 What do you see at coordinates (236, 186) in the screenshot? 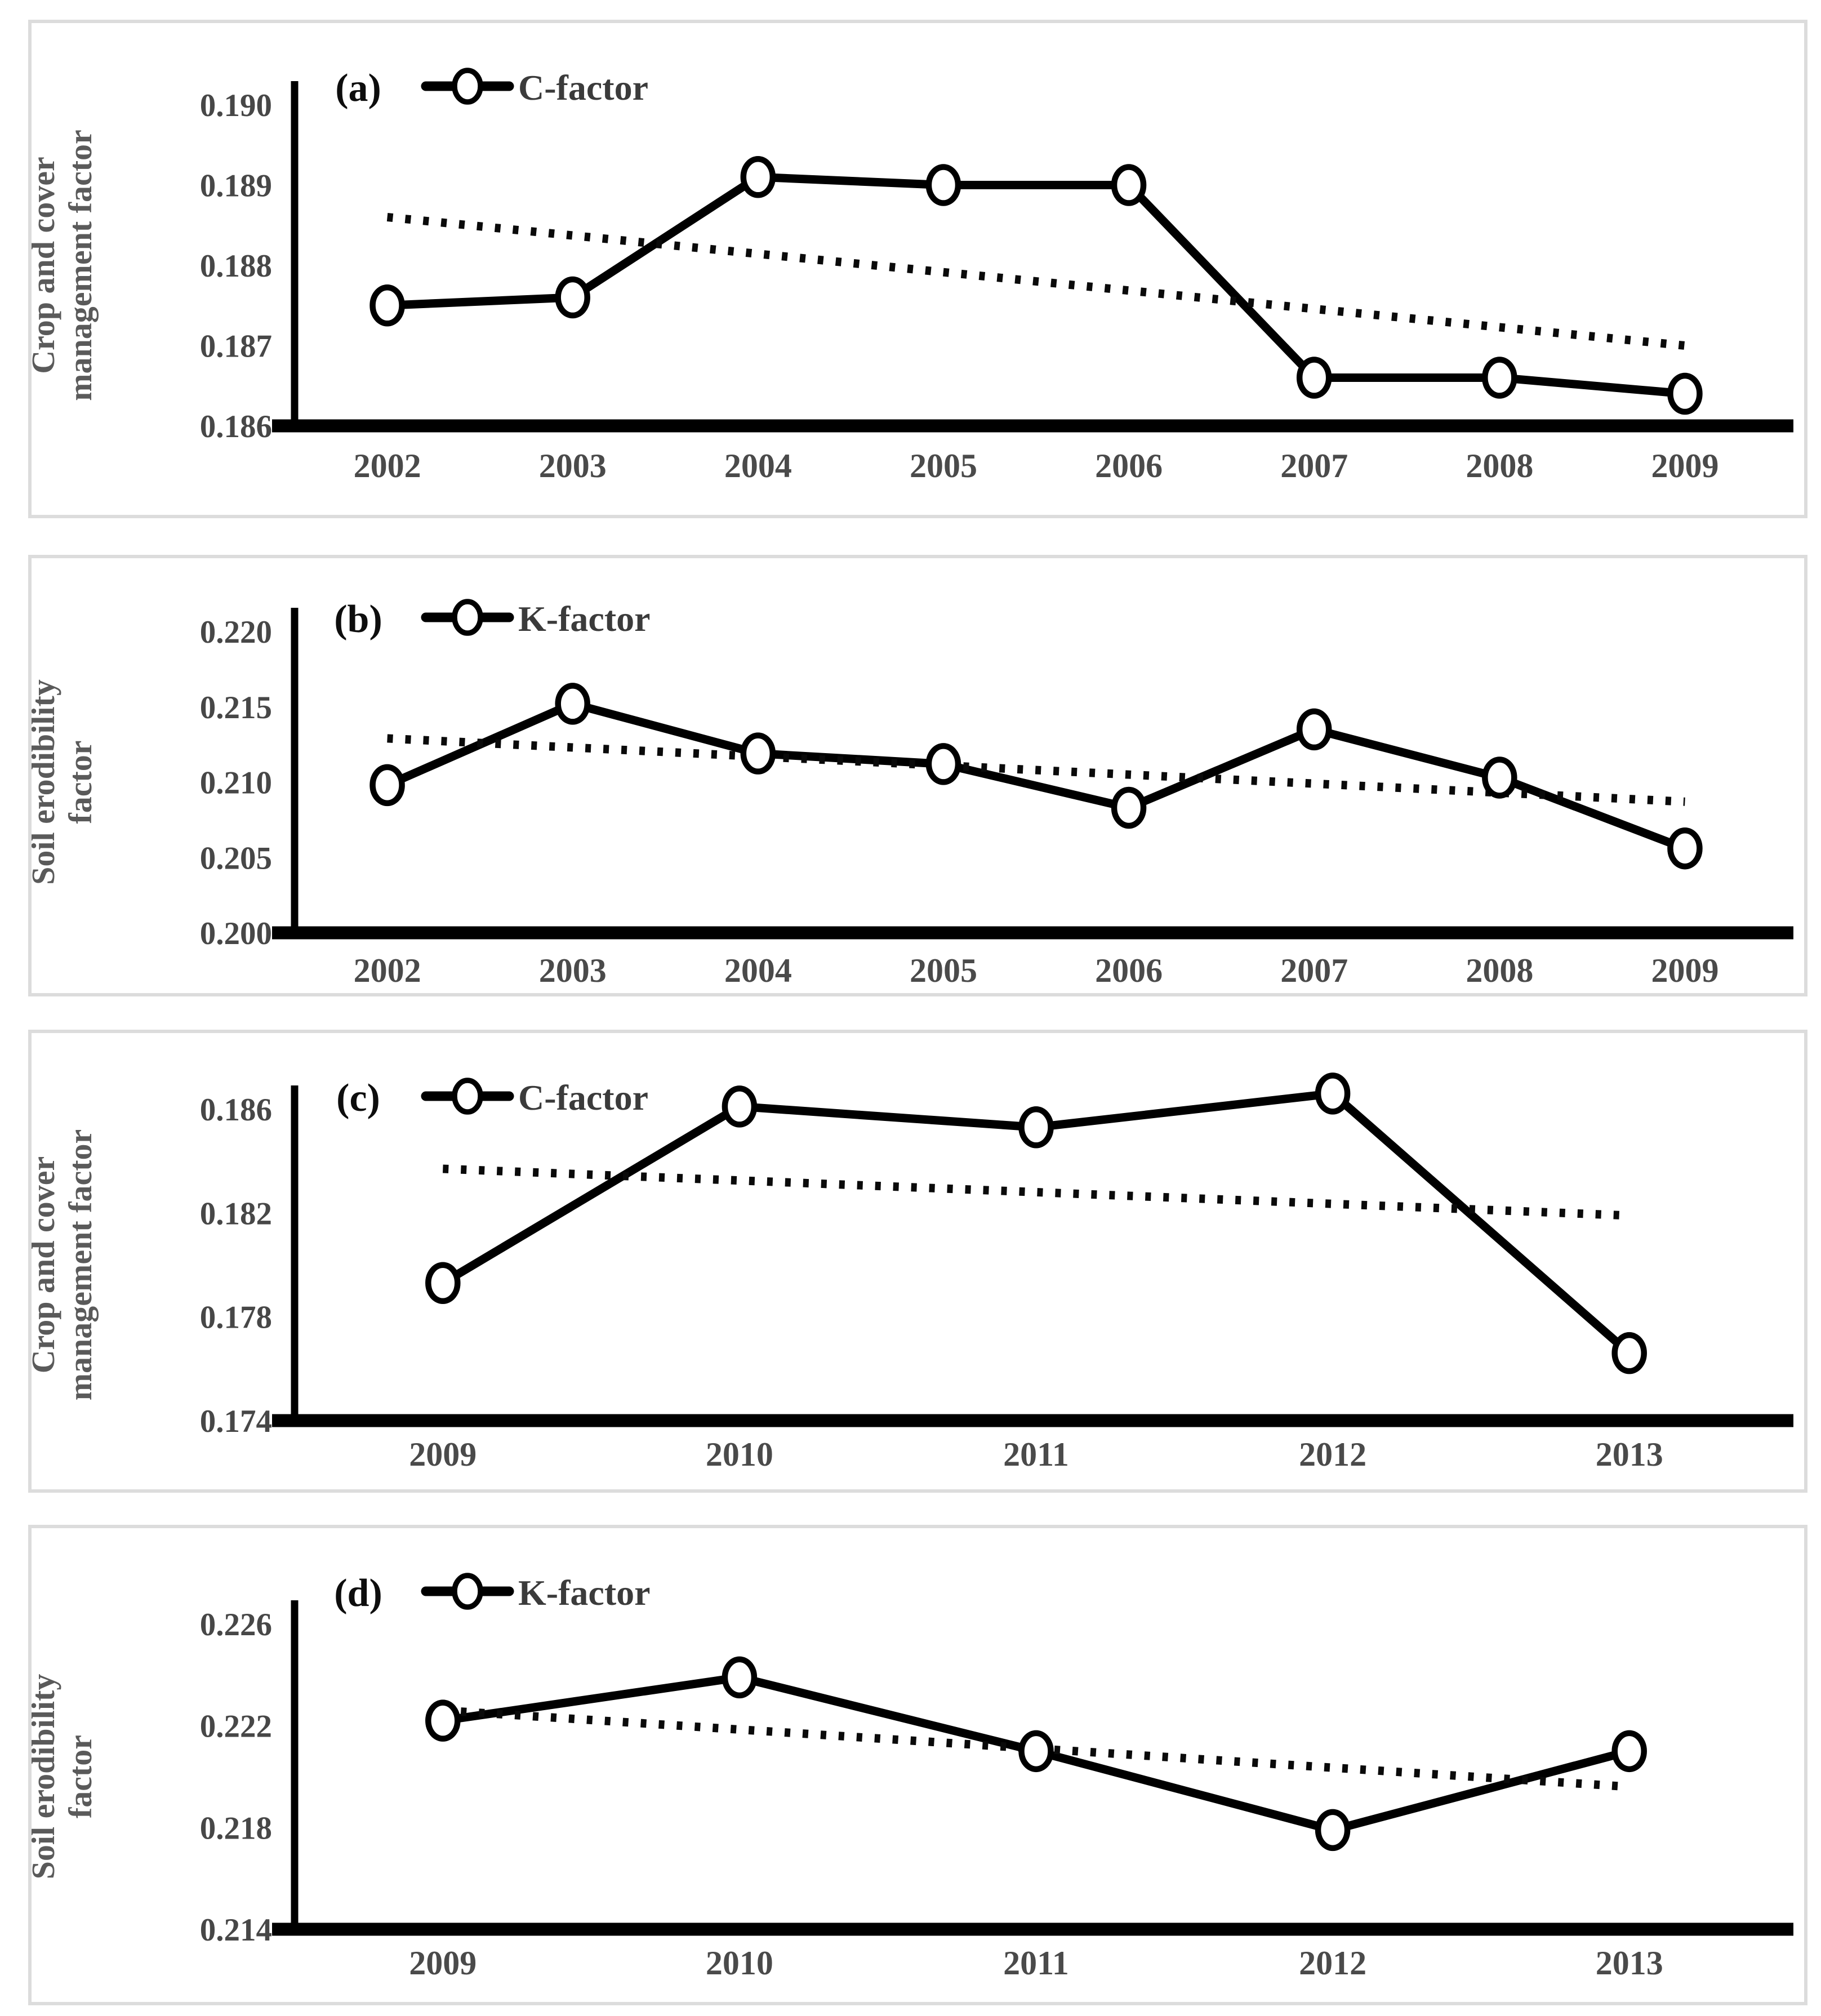
I see `y-tick-label: 0.189` at bounding box center [236, 186].